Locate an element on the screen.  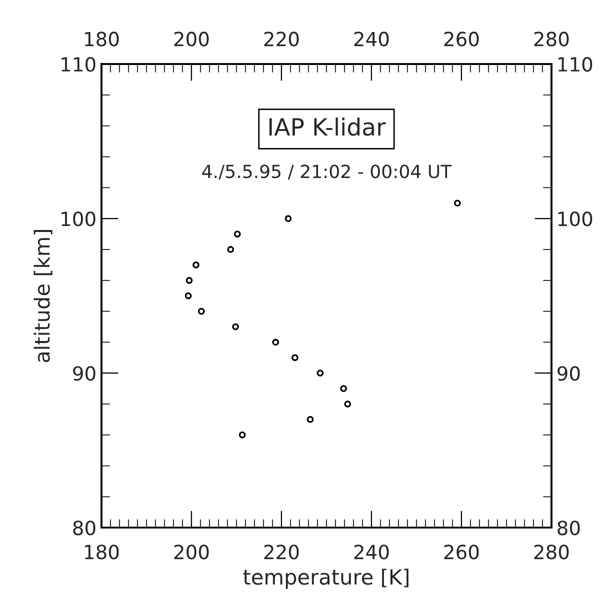
x-axis-title: temperature [K] is located at coordinates (325, 578).